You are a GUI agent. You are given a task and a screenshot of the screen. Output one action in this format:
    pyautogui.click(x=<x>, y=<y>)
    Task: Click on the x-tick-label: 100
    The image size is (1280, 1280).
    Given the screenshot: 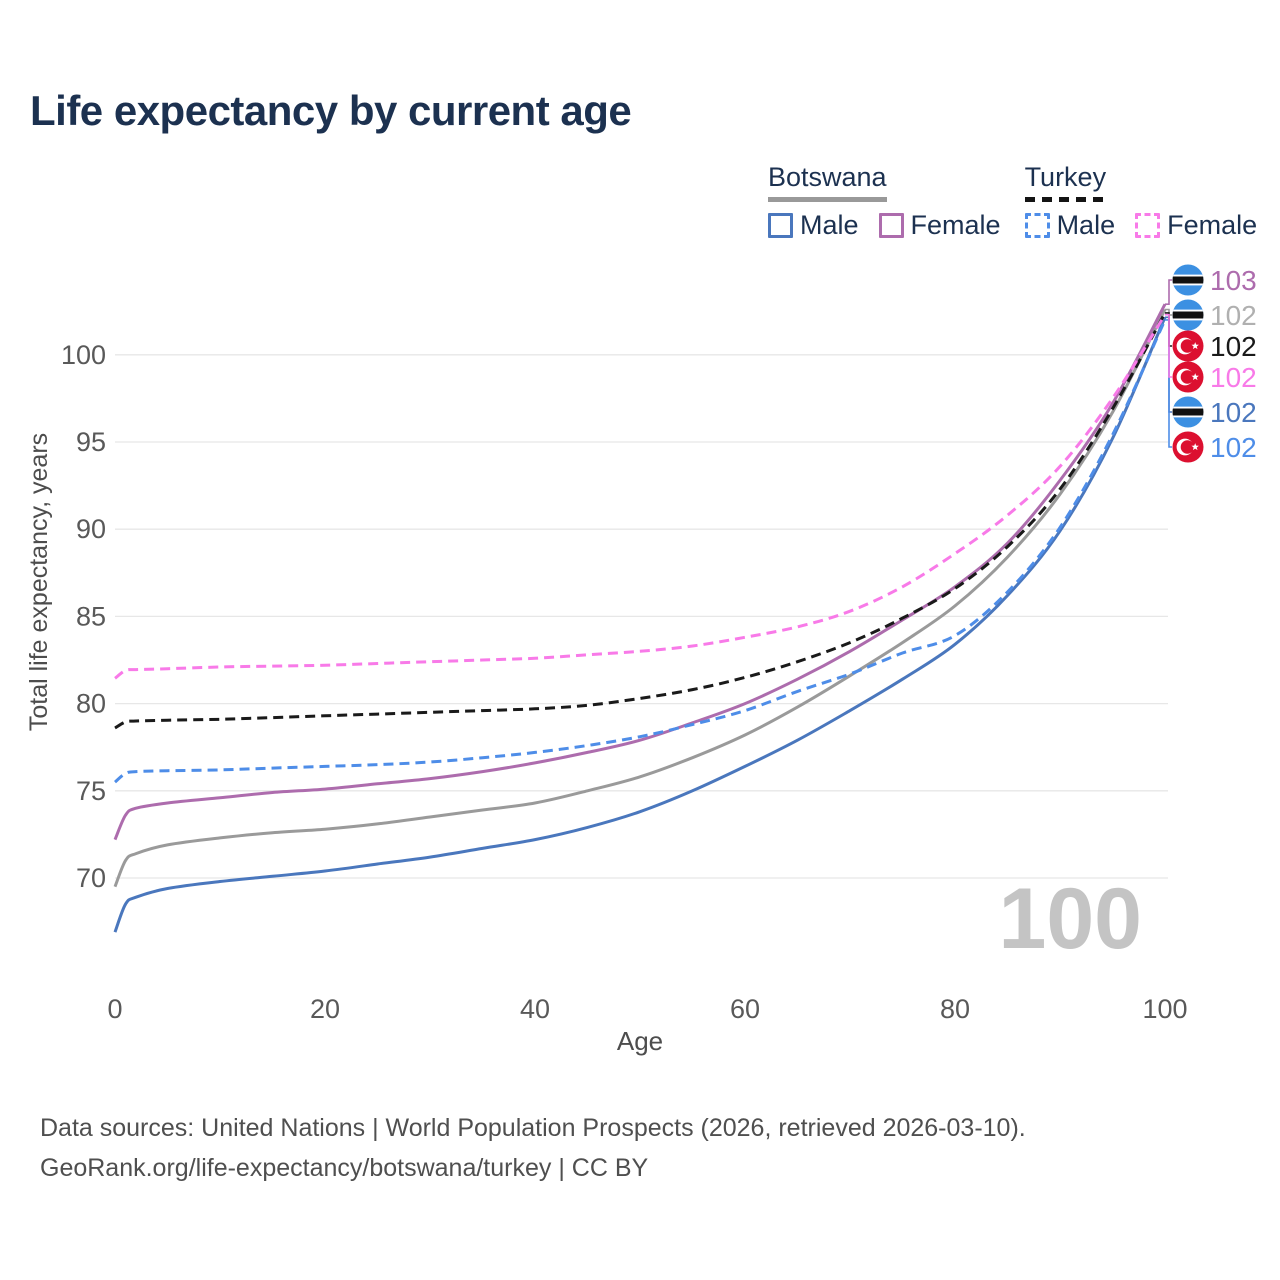 What is the action you would take?
    pyautogui.click(x=1164, y=1009)
    